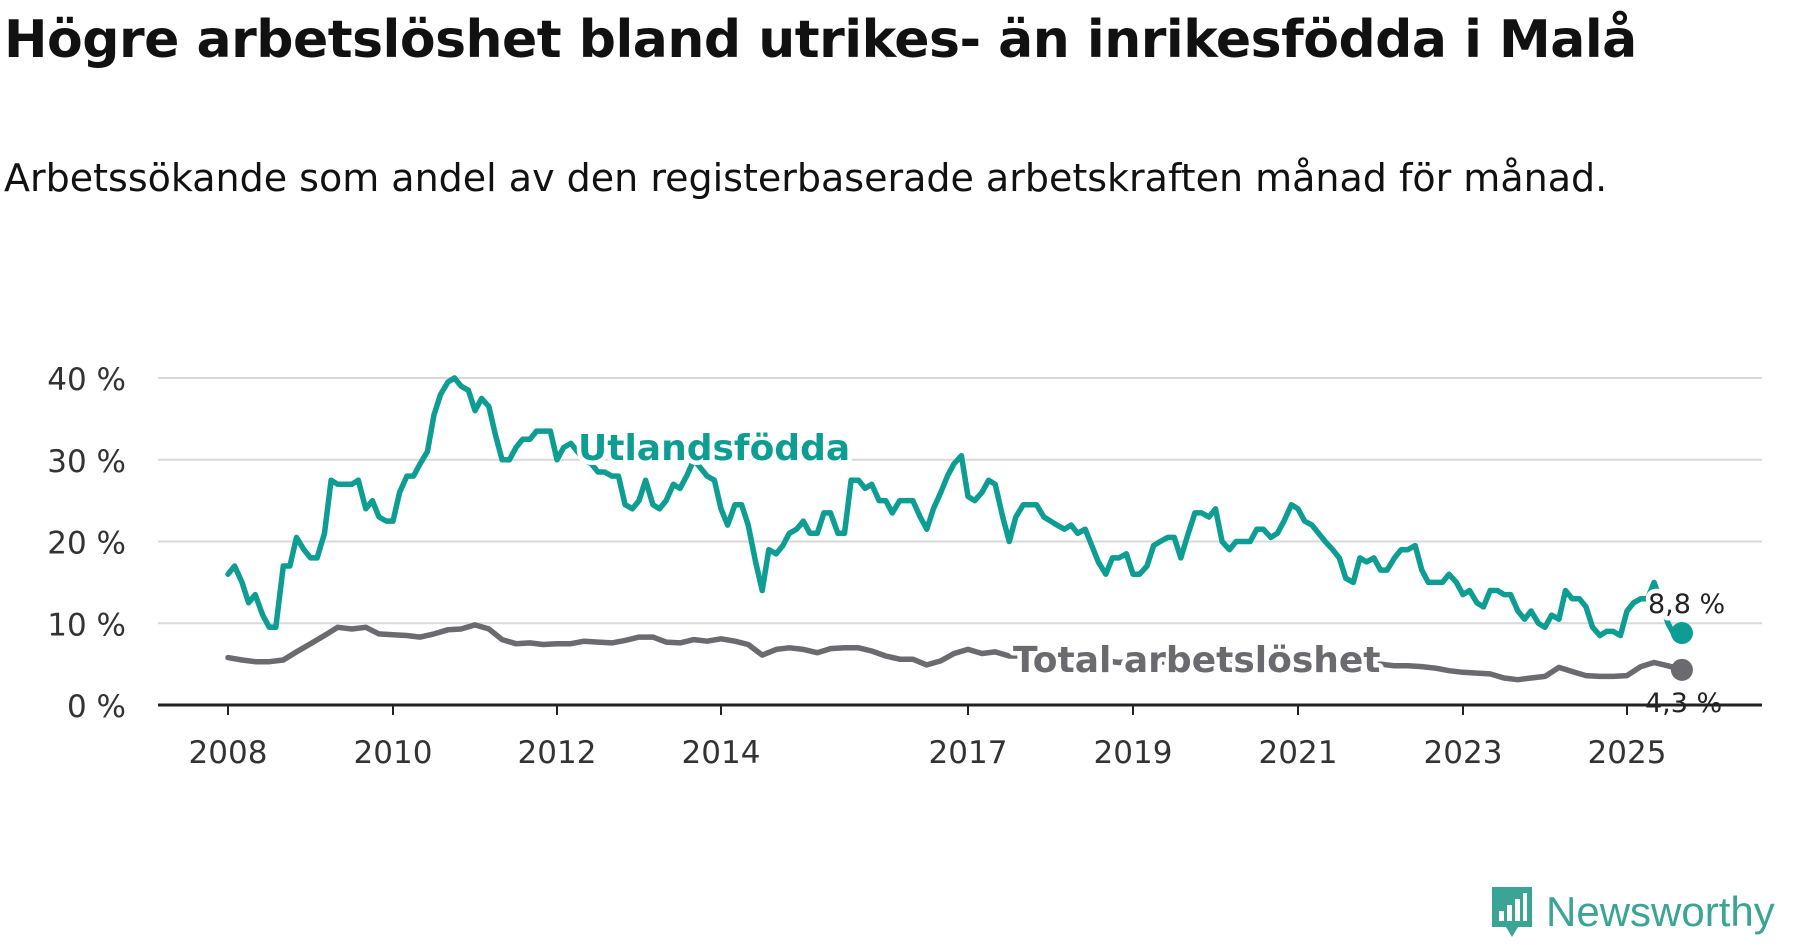 Image resolution: width=1800 pixels, height=948 pixels. What do you see at coordinates (1686, 604) in the screenshot?
I see `end-value-utlandsfodda: 8,8 %` at bounding box center [1686, 604].